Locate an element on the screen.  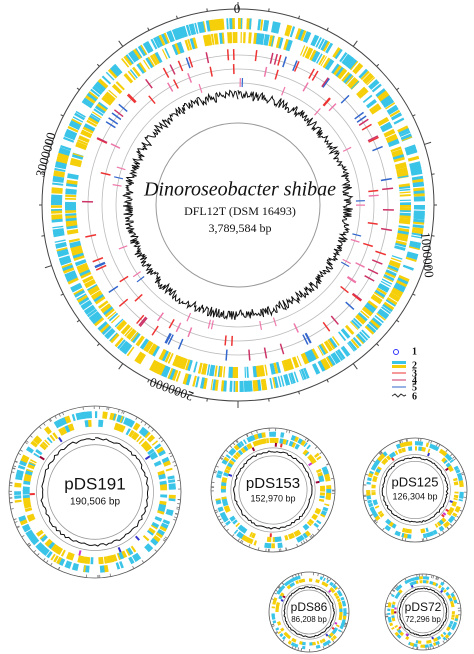
ring is located at coordinates (423, 612).